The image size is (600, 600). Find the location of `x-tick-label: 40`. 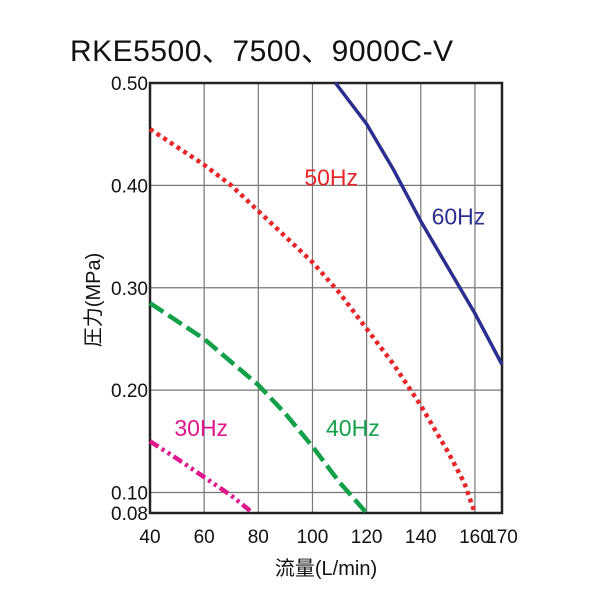

x-tick-label: 40 is located at coordinates (149, 537).